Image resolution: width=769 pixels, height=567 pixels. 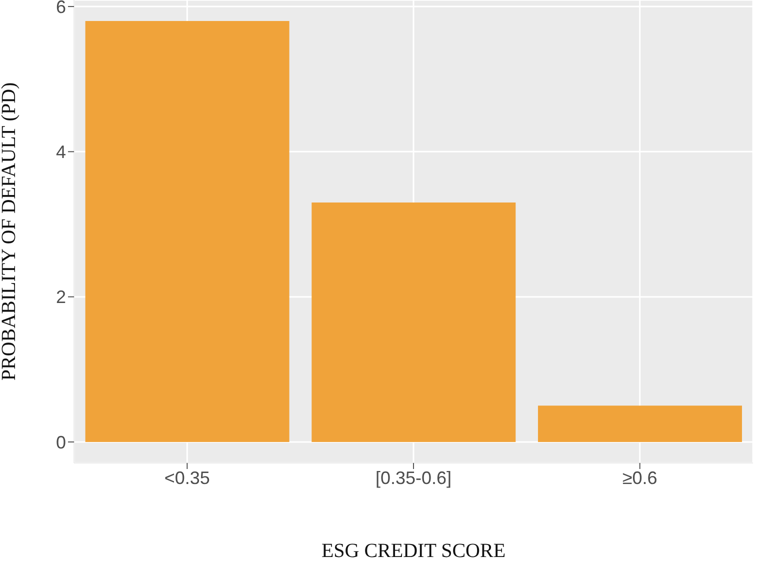 I want to click on x-tick-label: ≥0.6, so click(x=640, y=478).